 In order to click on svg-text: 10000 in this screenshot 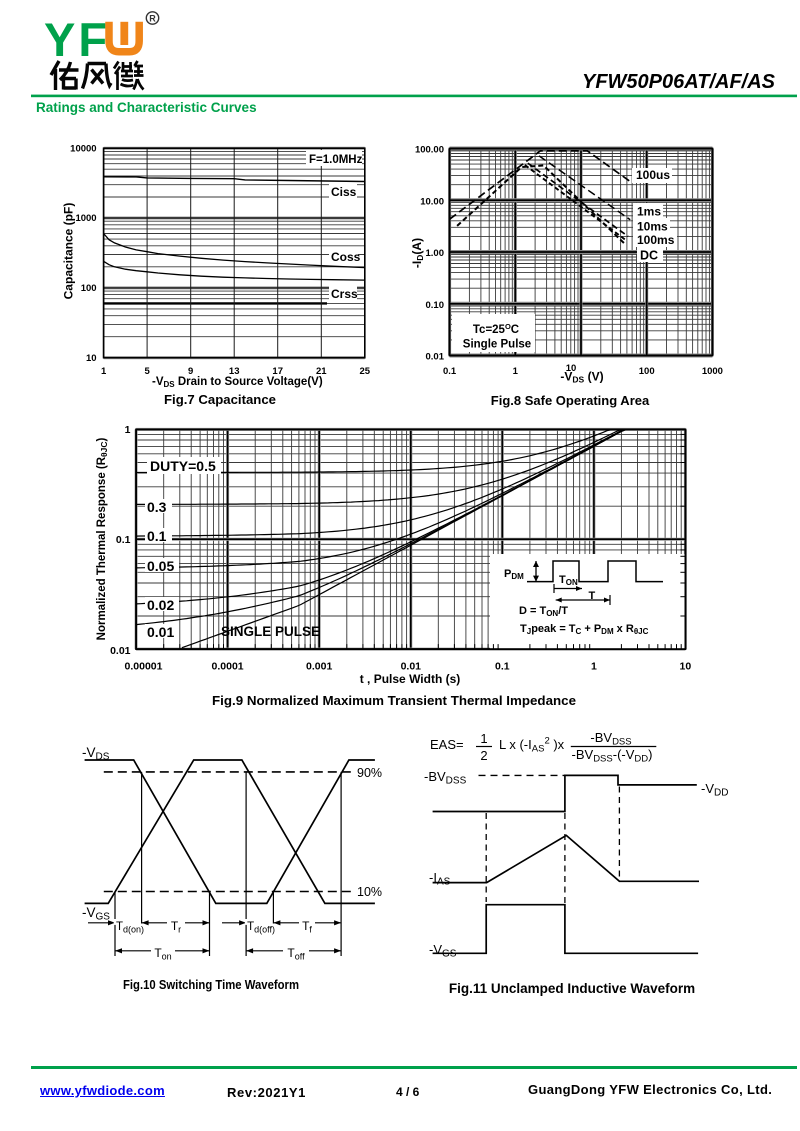, I will do `click(83, 148)`.